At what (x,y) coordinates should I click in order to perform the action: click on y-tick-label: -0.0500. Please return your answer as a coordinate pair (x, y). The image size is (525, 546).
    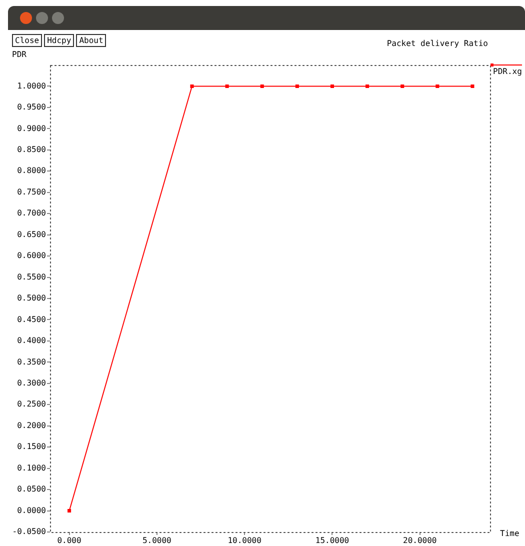
    Looking at the image, I should click on (29, 531).